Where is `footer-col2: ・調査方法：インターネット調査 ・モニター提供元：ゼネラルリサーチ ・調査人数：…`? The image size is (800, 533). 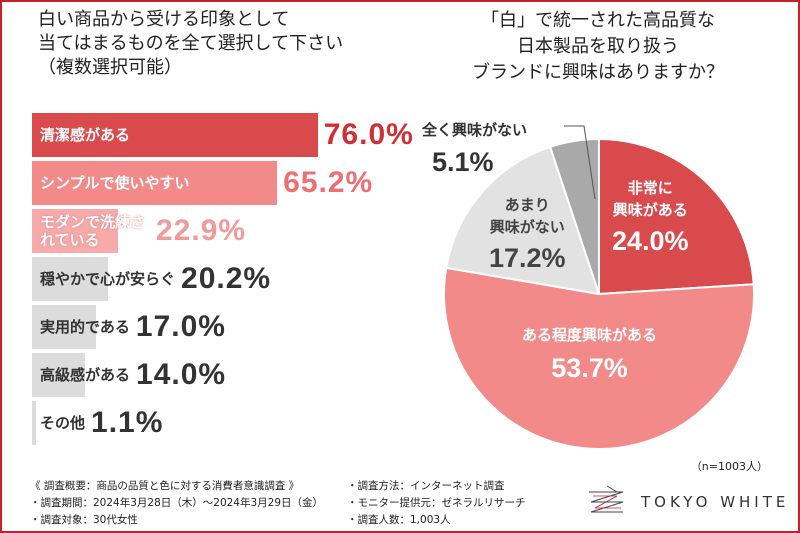 footer-col2: ・調査方法：インターネット調査 ・モニター提供元：ゼネラルリサーチ ・調査人数：… is located at coordinates (436, 503).